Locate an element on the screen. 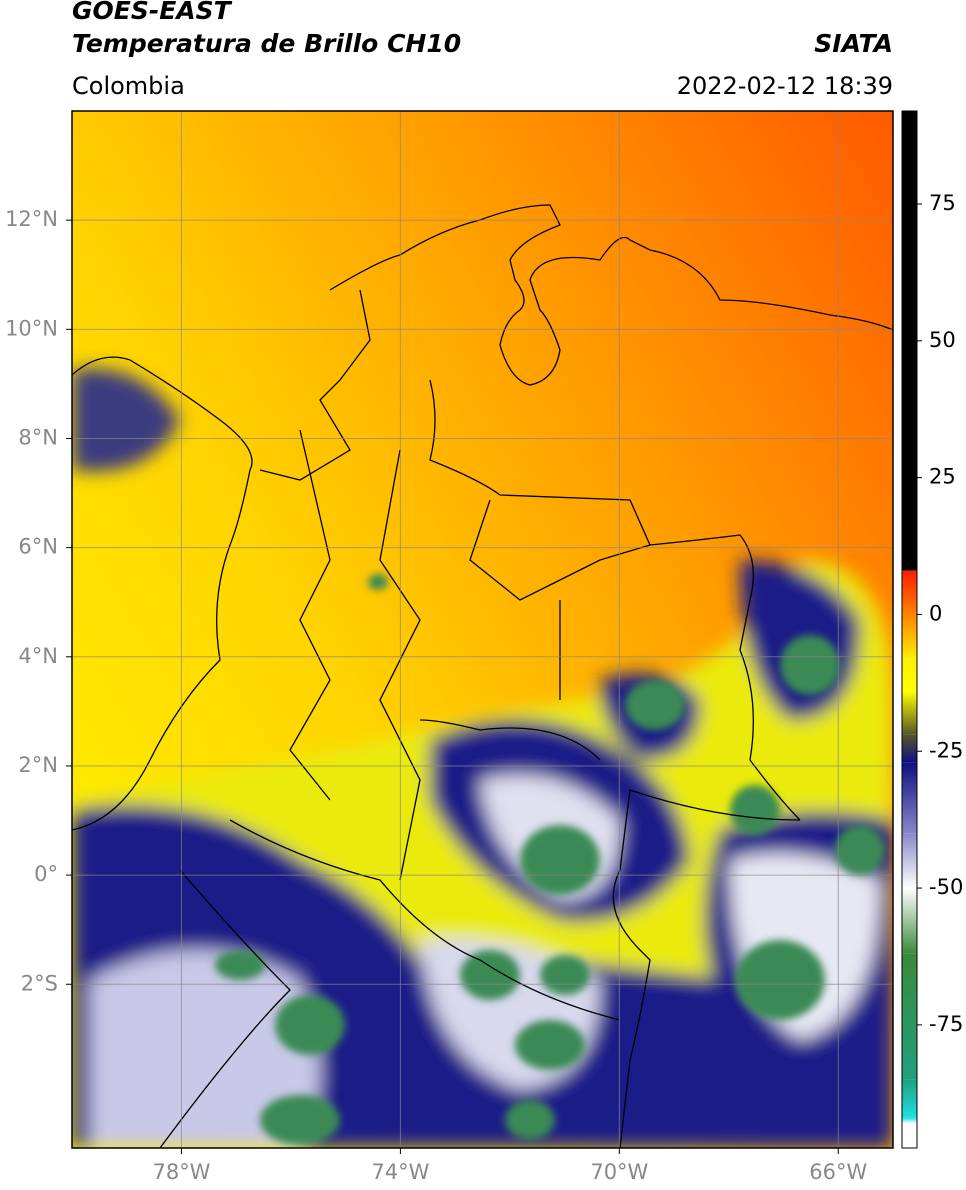 The image size is (966, 1190). y-tick-label: 12°N is located at coordinates (31, 219).